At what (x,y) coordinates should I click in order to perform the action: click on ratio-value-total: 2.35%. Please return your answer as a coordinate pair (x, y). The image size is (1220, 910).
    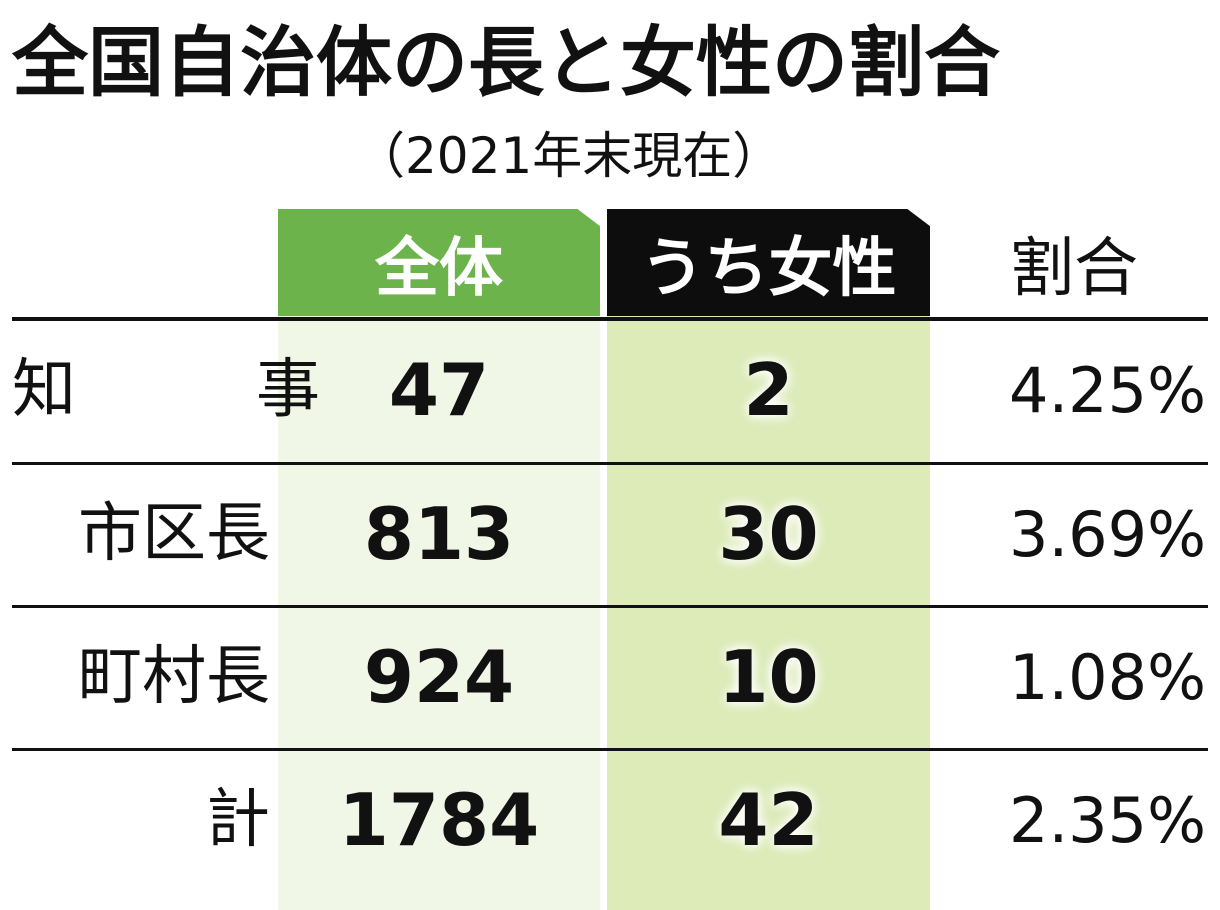
    Looking at the image, I should click on (1107, 820).